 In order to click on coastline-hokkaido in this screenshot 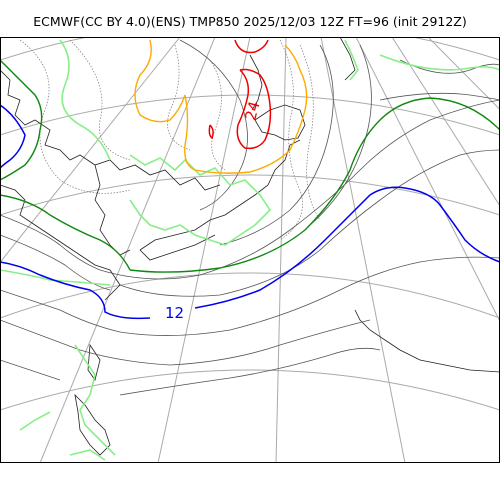, I will do `click(280, 122)`.